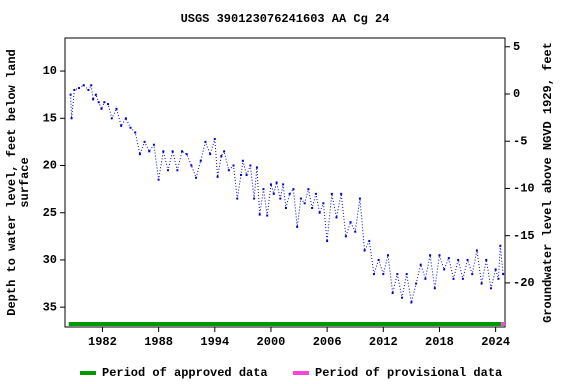  What do you see at coordinates (516, 47) in the screenshot?
I see `y2-tick-label: 5` at bounding box center [516, 47].